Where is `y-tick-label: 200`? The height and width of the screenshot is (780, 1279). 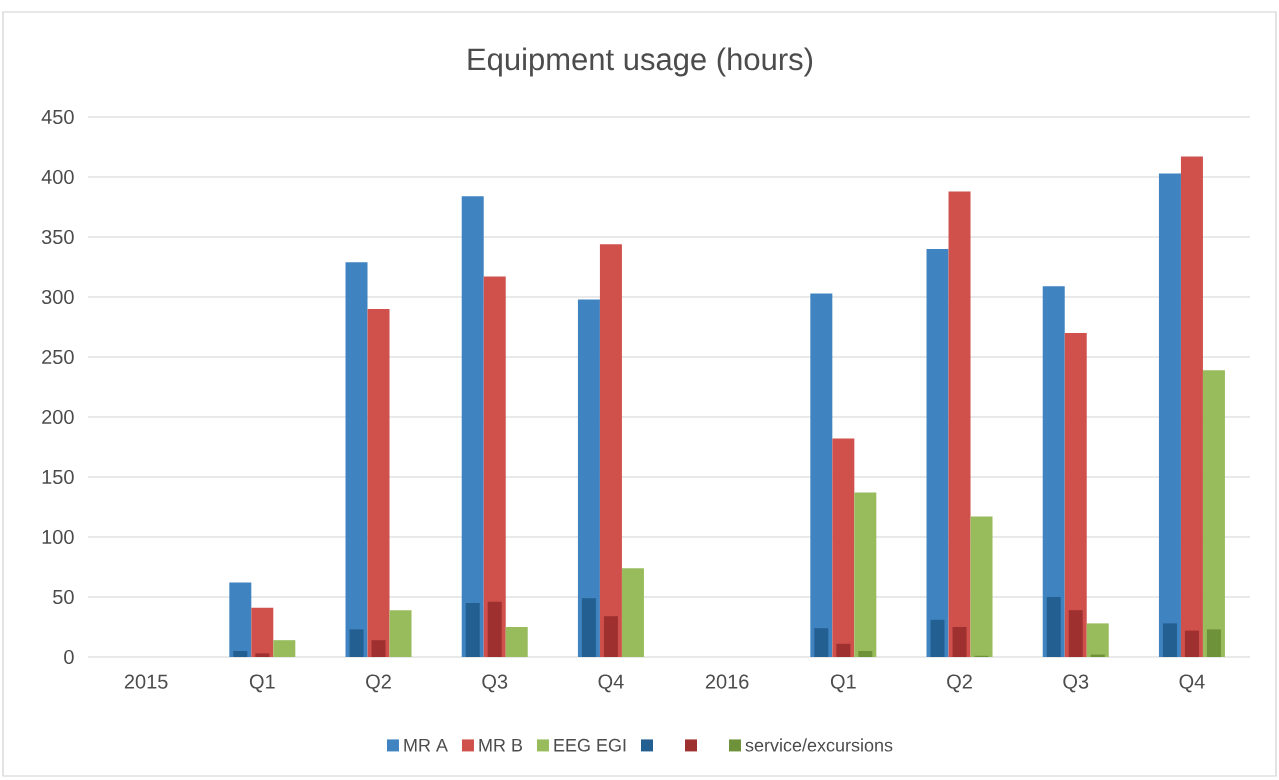
y-tick-label: 200 is located at coordinates (58, 417).